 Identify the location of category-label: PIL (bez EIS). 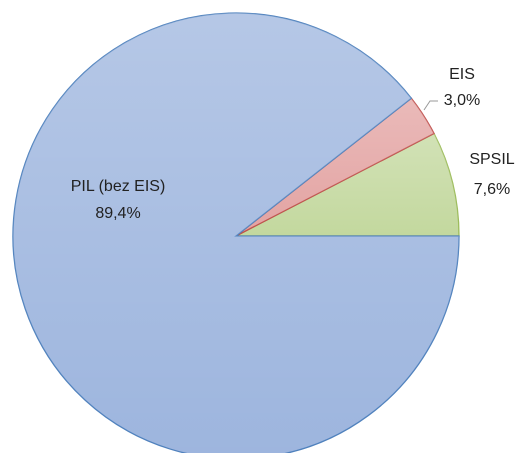
(118, 186).